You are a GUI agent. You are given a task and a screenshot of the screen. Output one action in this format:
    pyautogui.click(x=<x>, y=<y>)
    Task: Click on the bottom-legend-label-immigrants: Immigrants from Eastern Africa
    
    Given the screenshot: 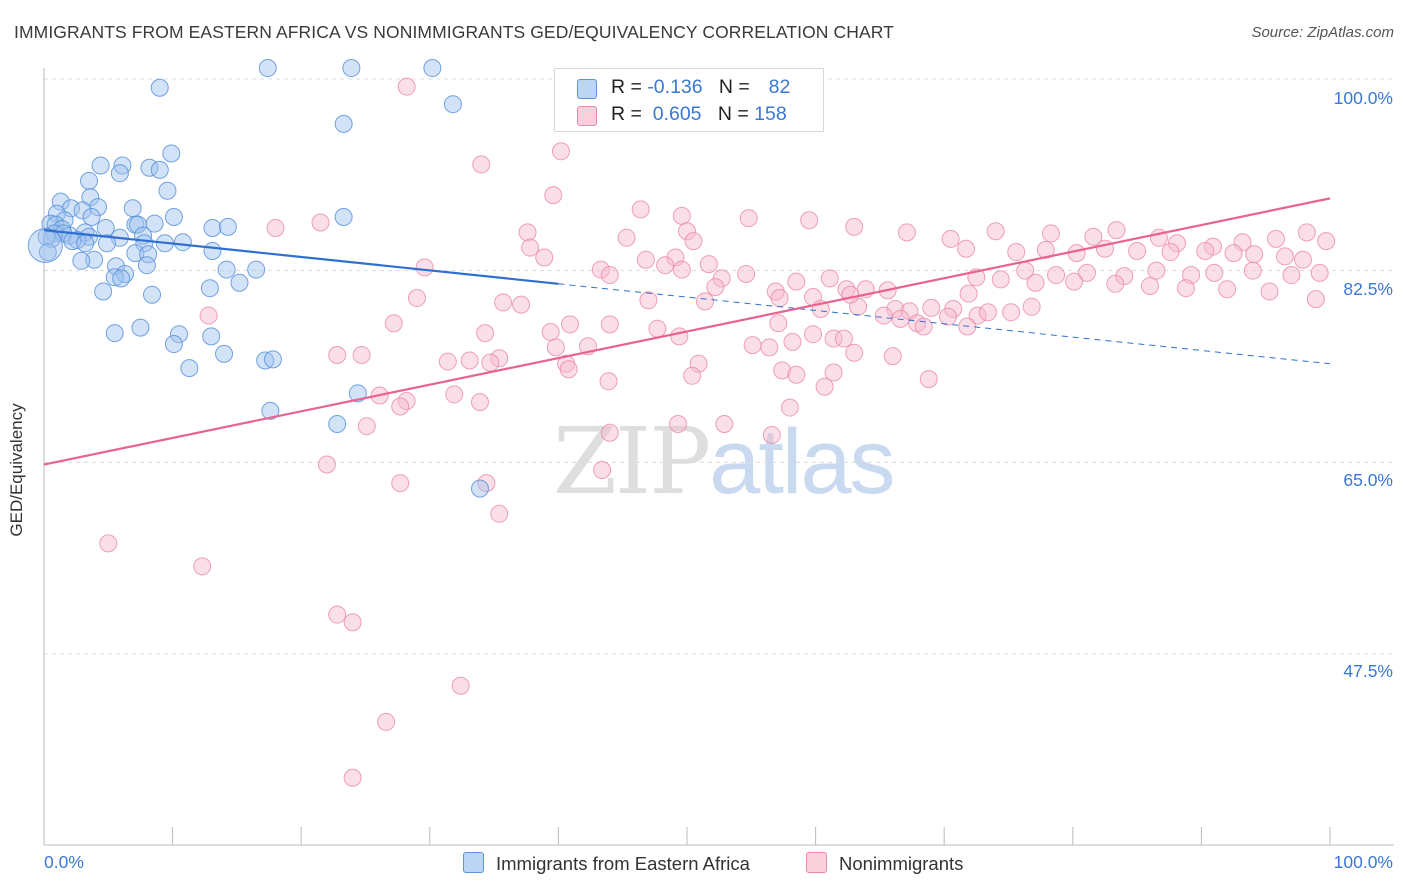 What is the action you would take?
    pyautogui.click(x=623, y=863)
    